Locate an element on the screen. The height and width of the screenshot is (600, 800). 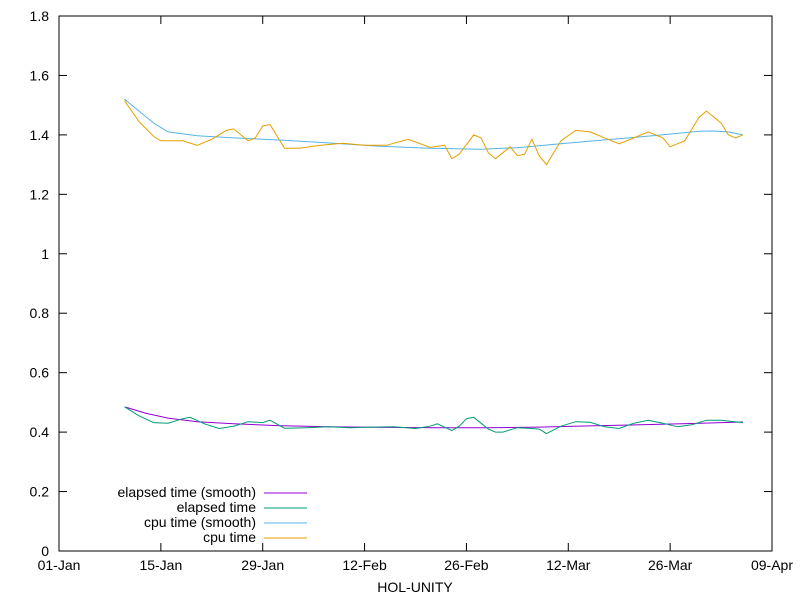
y-tick-label: 0.6 is located at coordinates (40, 373).